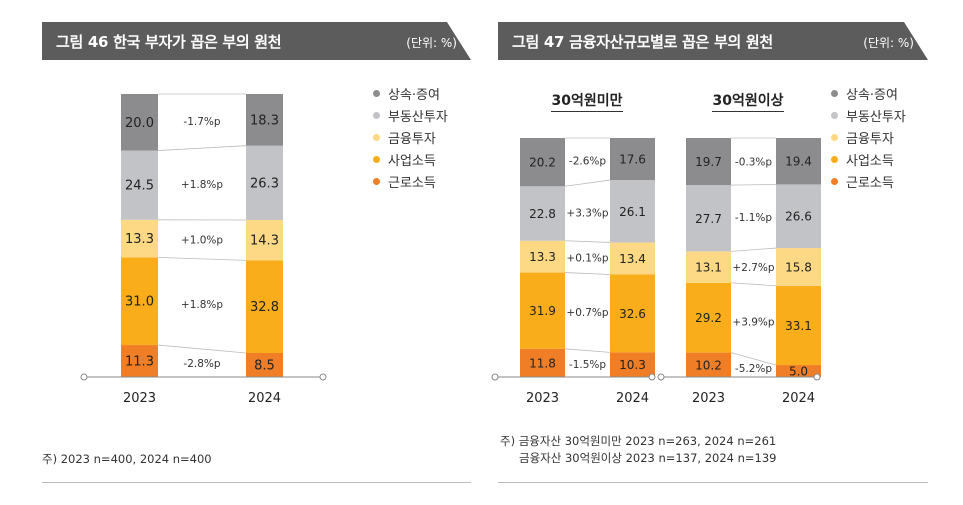 The height and width of the screenshot is (505, 963). I want to click on legend-label: 부동산투자, so click(418, 117).